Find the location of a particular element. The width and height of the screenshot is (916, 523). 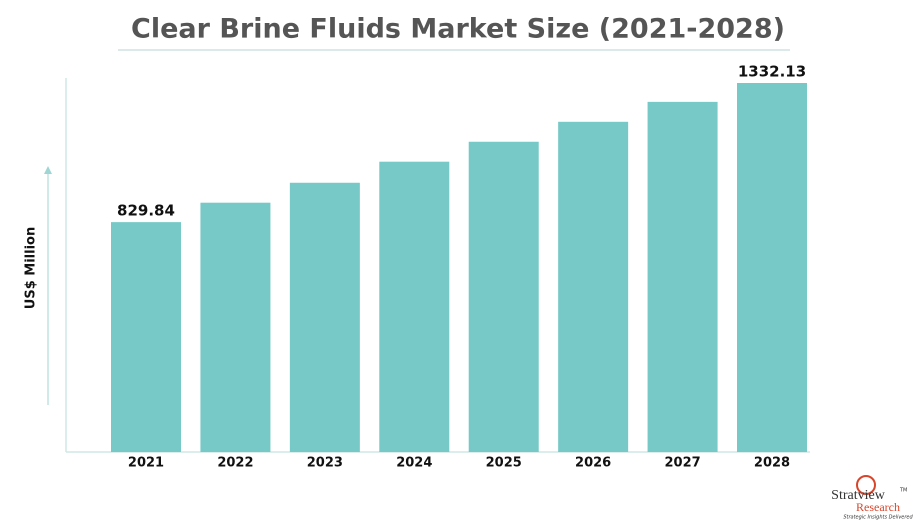

x-tick-label: 2026 is located at coordinates (593, 463).